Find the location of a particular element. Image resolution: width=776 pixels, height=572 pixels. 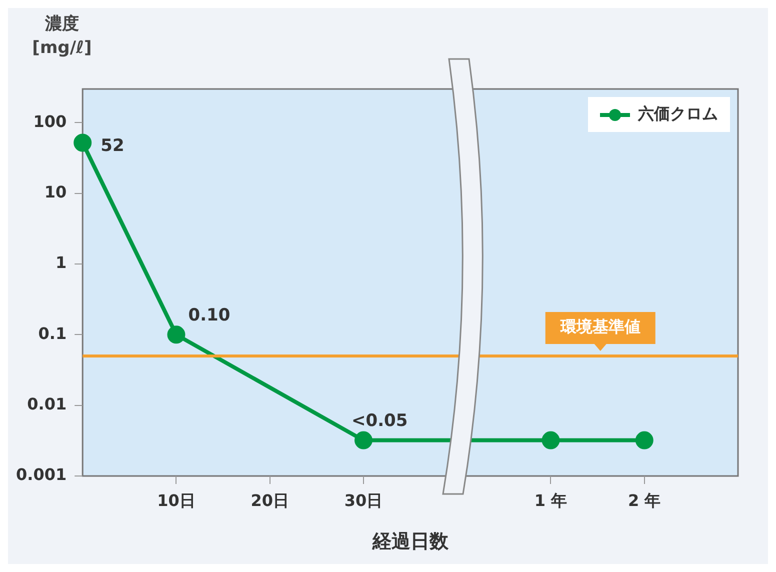

y-tick-label: 0.001 is located at coordinates (41, 474).